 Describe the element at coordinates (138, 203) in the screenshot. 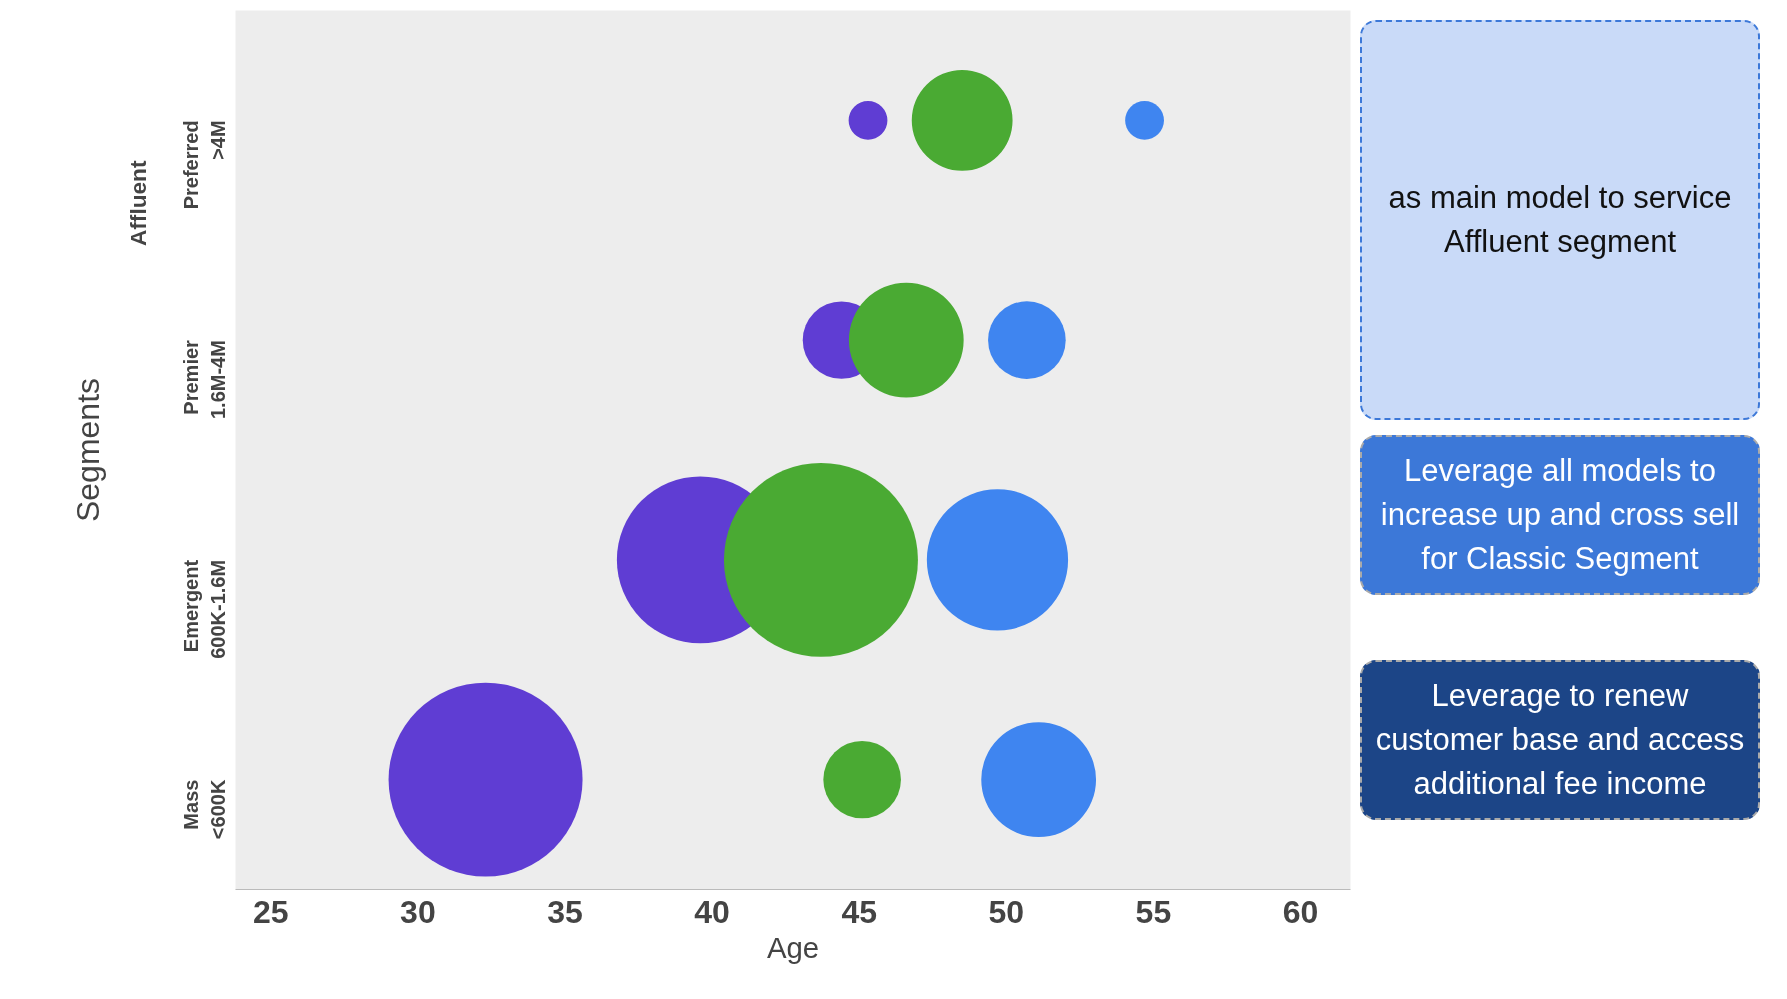

I see `text: Affluent` at that location.